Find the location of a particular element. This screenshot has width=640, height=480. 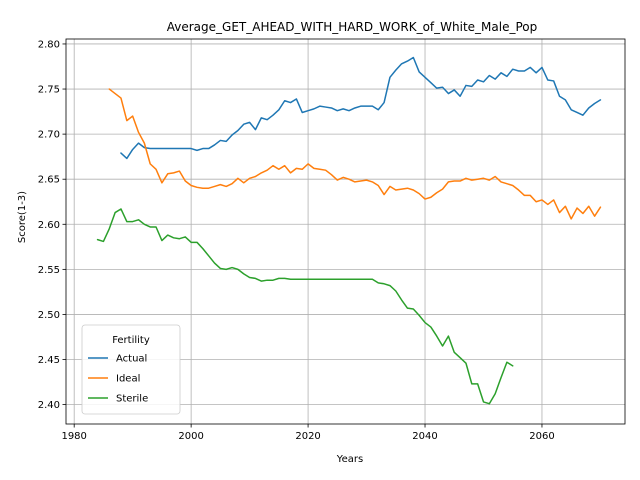

y-axis-ticks: 2.40 2.45 2.50 2.55 2.60 2.65 2.70 2.75 2.80 is located at coordinates (52, 225).